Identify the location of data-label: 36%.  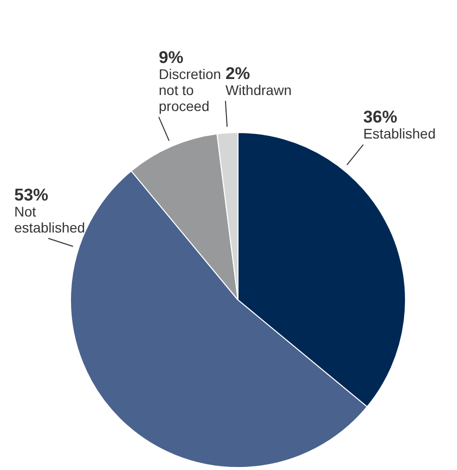
(380, 117).